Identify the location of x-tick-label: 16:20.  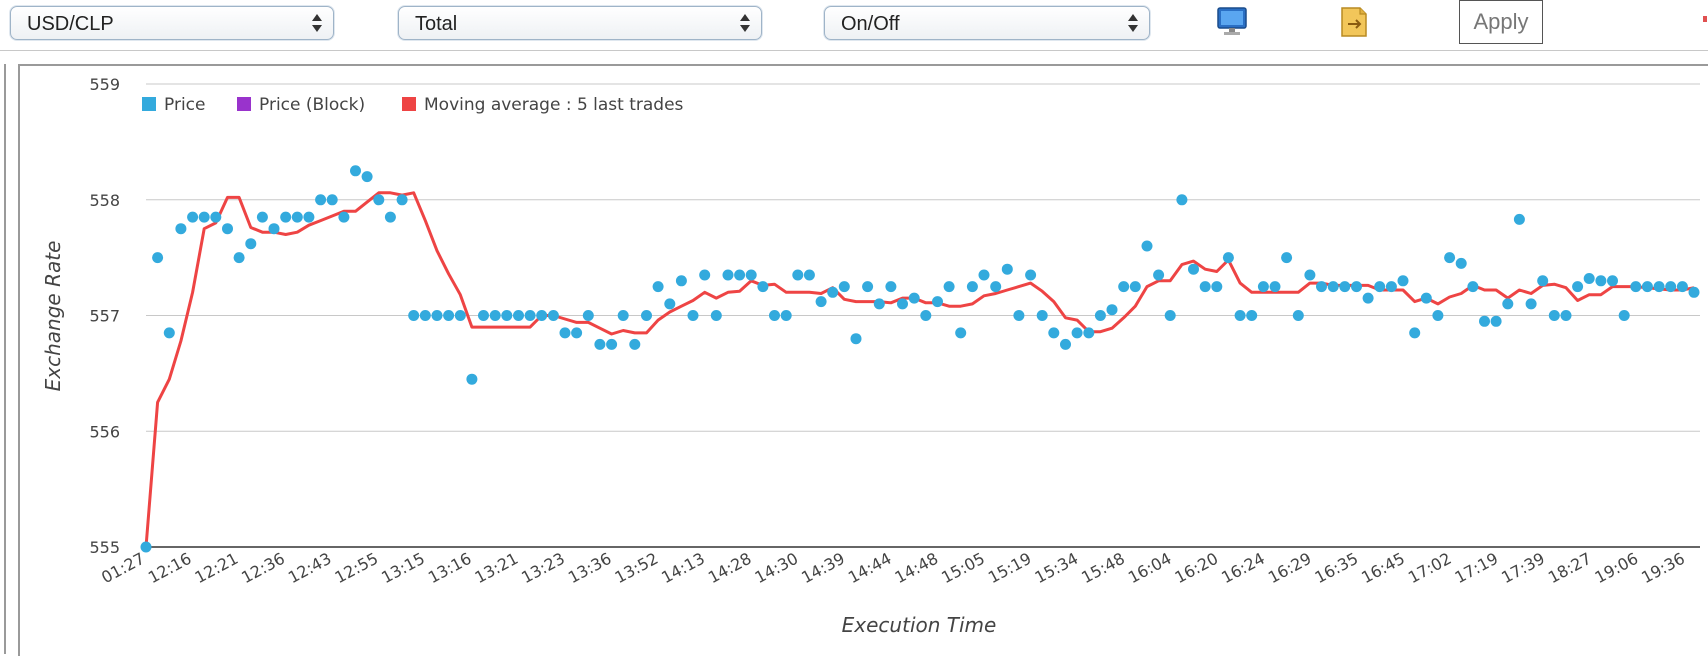
(1197, 568).